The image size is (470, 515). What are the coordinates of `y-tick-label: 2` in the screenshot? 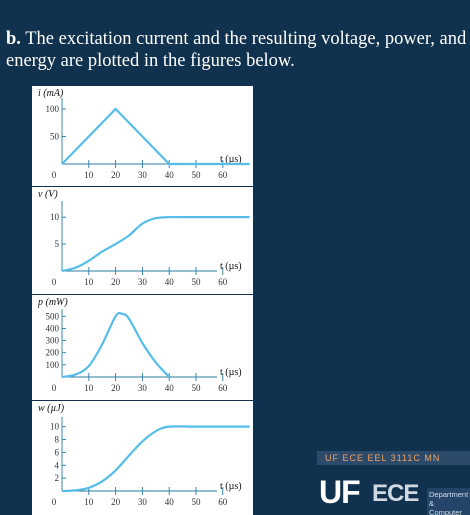 It's located at (57, 478).